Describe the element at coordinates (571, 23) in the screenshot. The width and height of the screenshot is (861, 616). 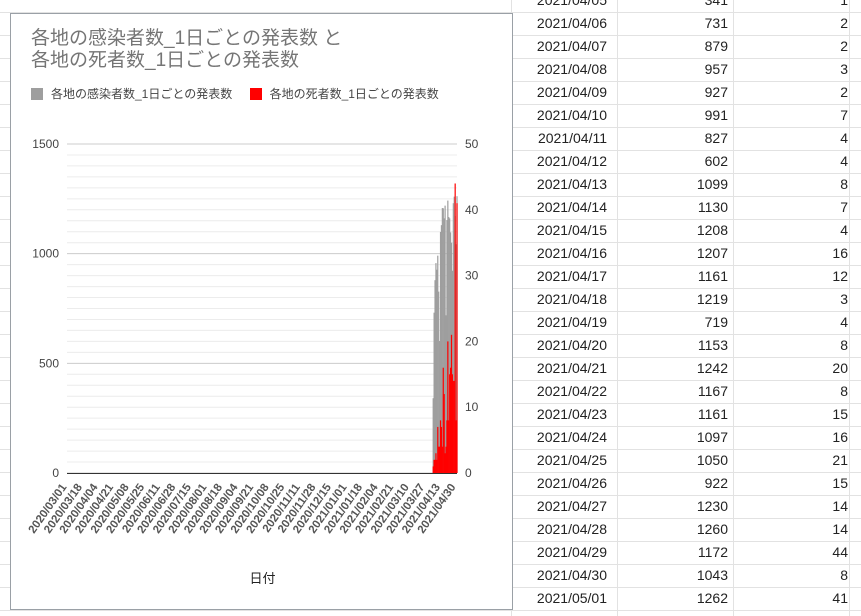
I see `date-cell: 2021/04/06` at that location.